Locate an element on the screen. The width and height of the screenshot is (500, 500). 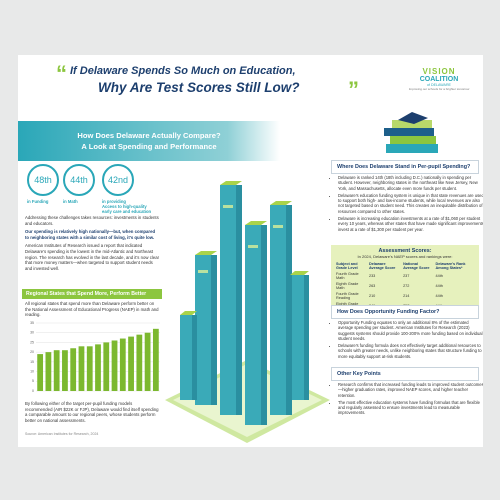
table-cell: Fourth Grade Math is located at coordinates (347, 276).